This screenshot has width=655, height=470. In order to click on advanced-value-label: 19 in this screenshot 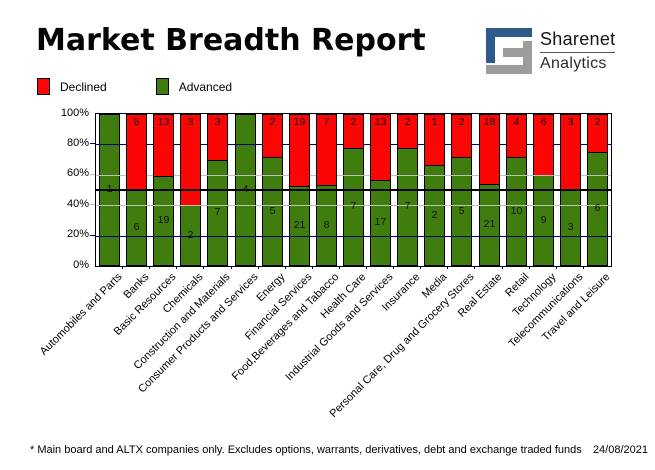, I will do `click(163, 220)`.